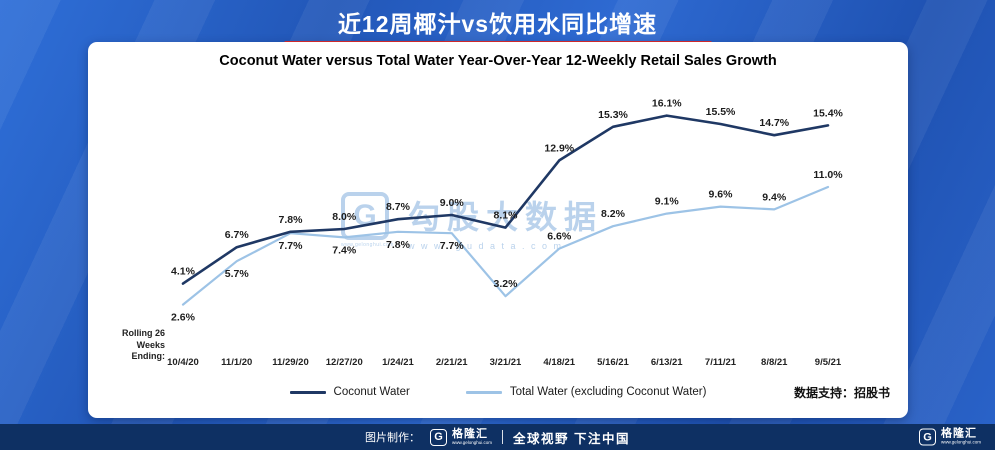 This screenshot has height=450, width=995. I want to click on data-label: 3.2%, so click(506, 284).